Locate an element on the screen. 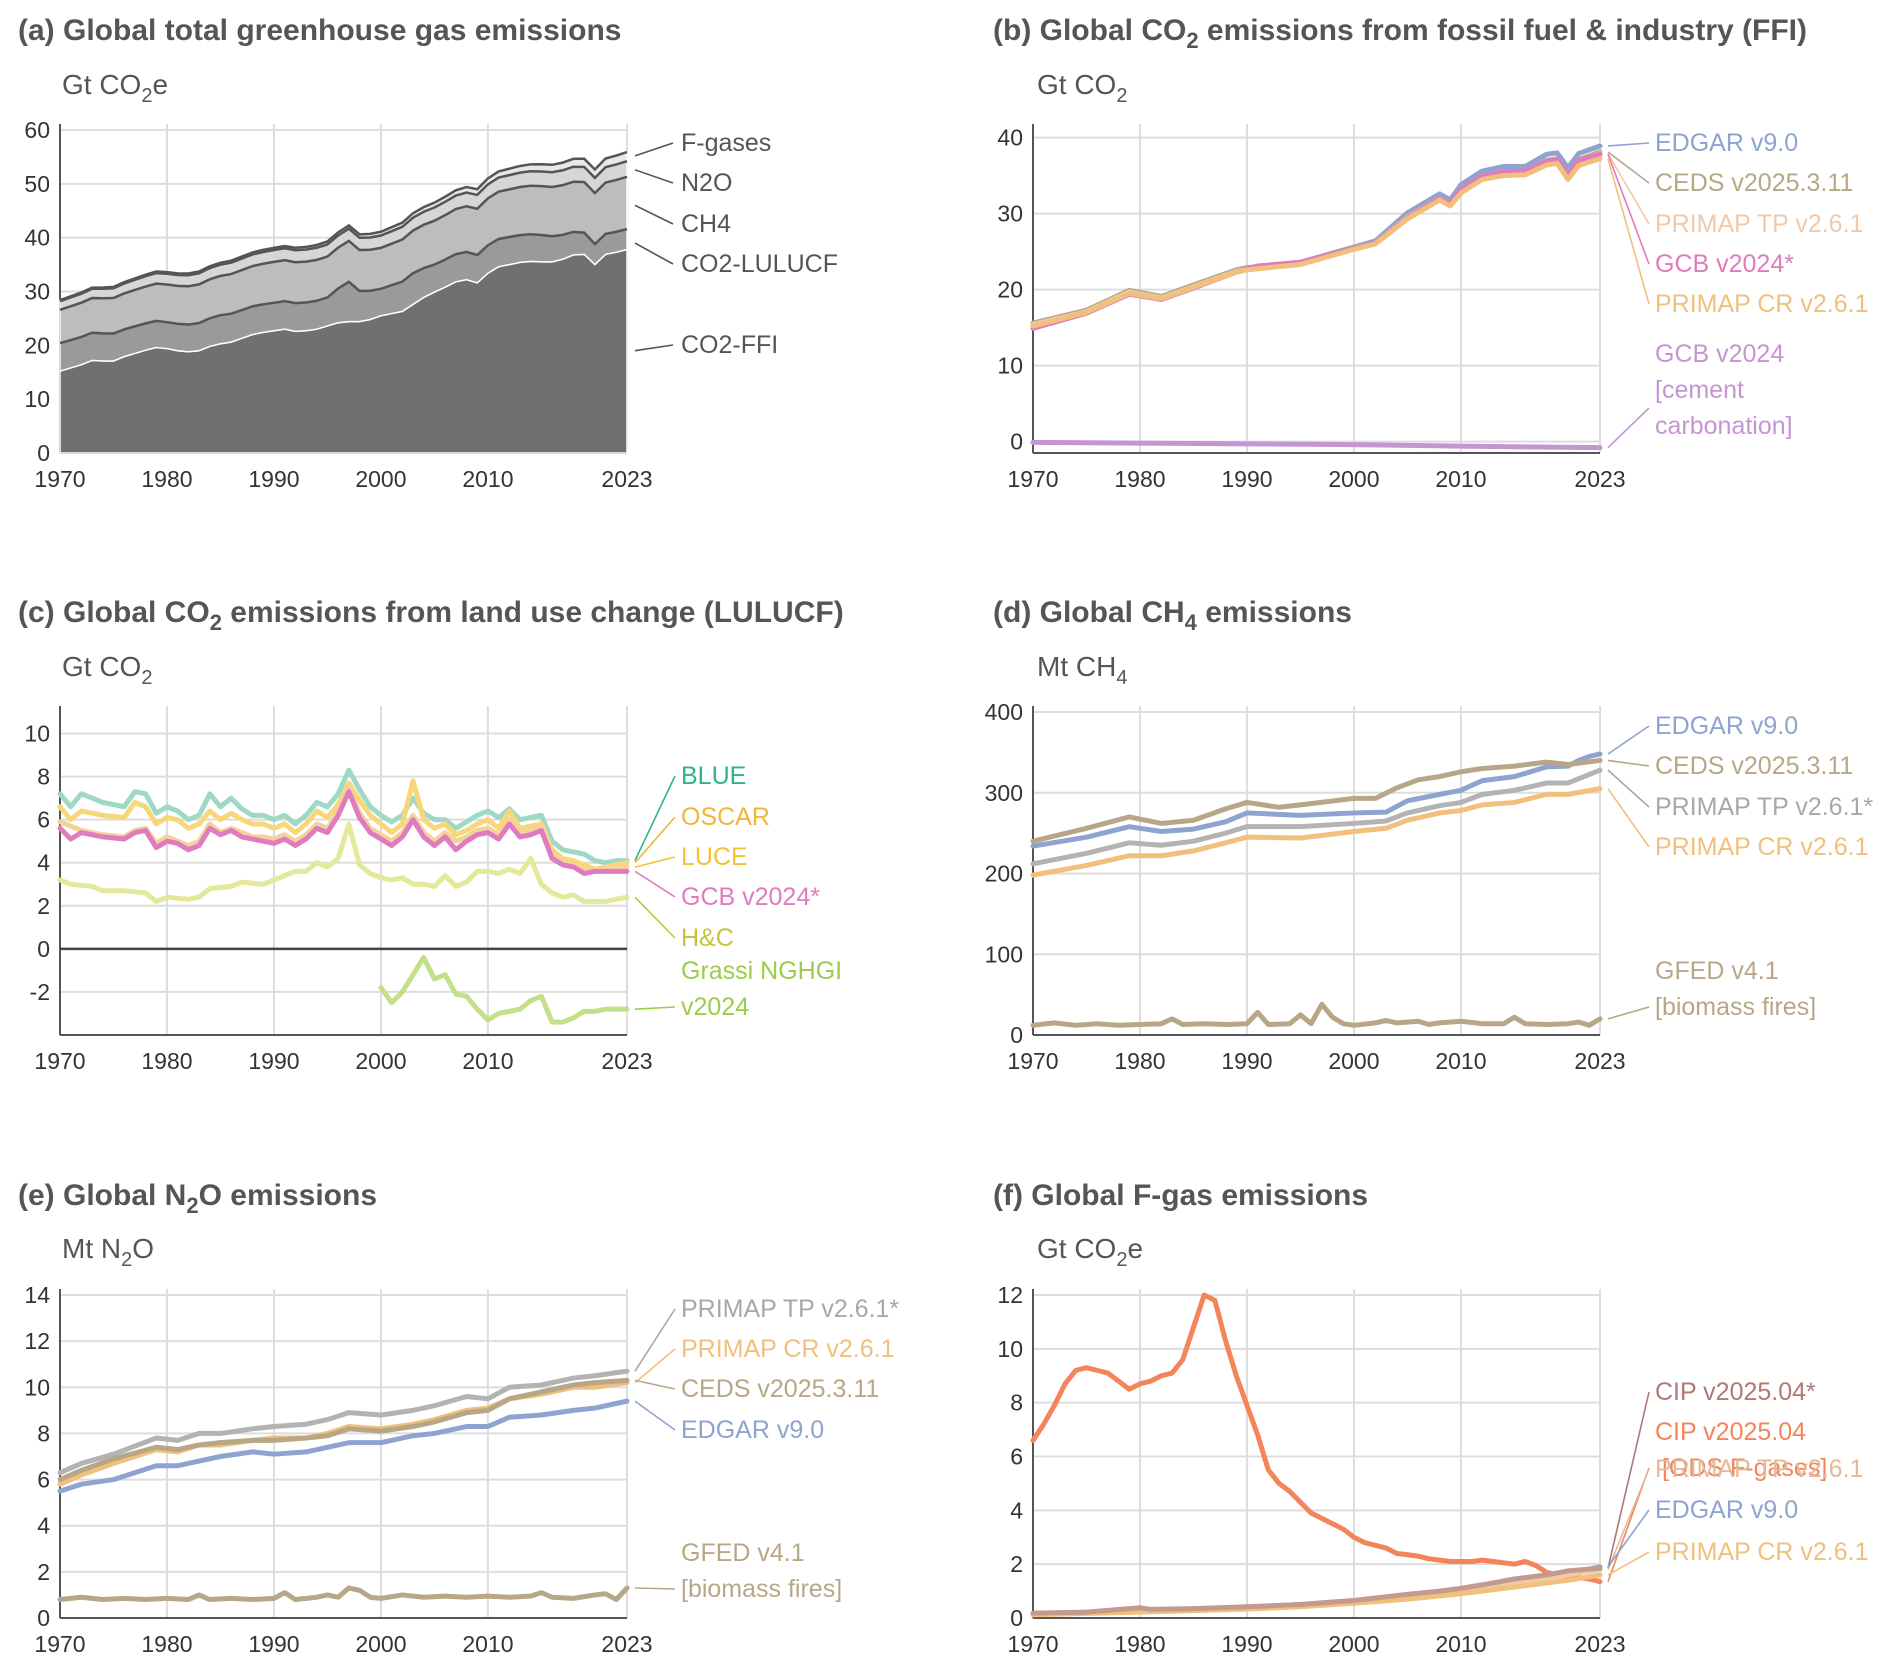 The image size is (1892, 1676). area-edge-ch4 is located at coordinates (343, 243).